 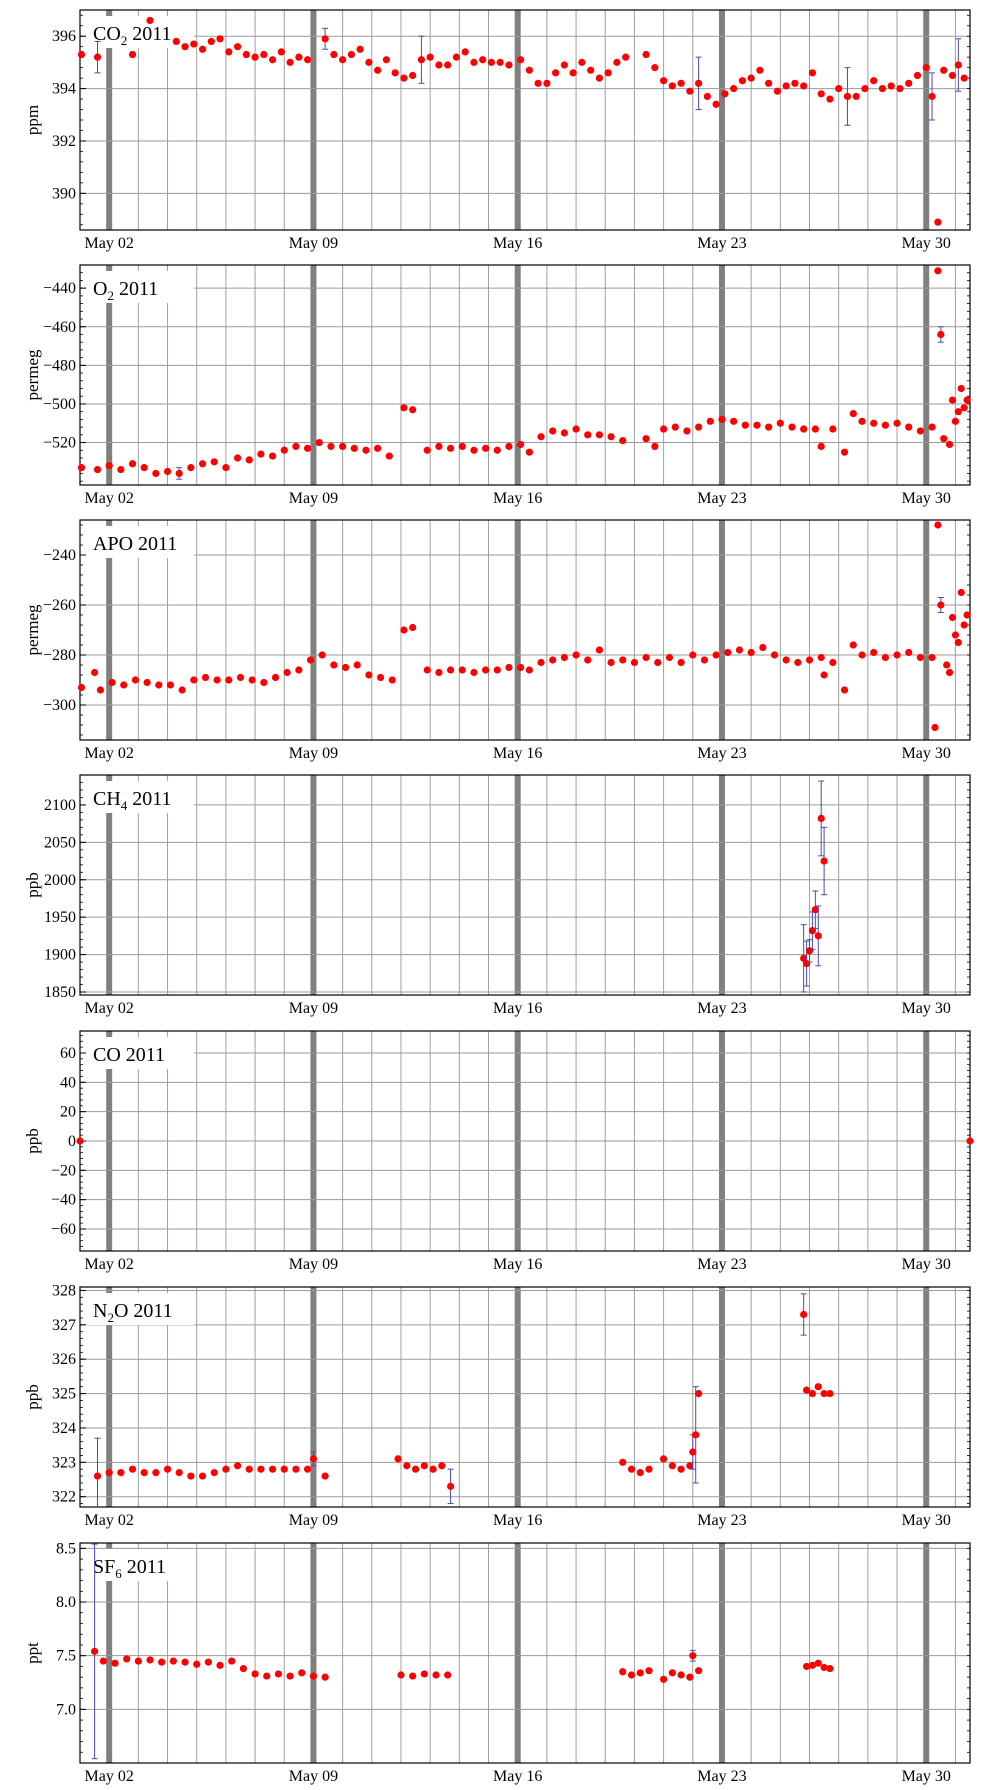 What do you see at coordinates (68, 1082) in the screenshot?
I see `y-tick-label: 40` at bounding box center [68, 1082].